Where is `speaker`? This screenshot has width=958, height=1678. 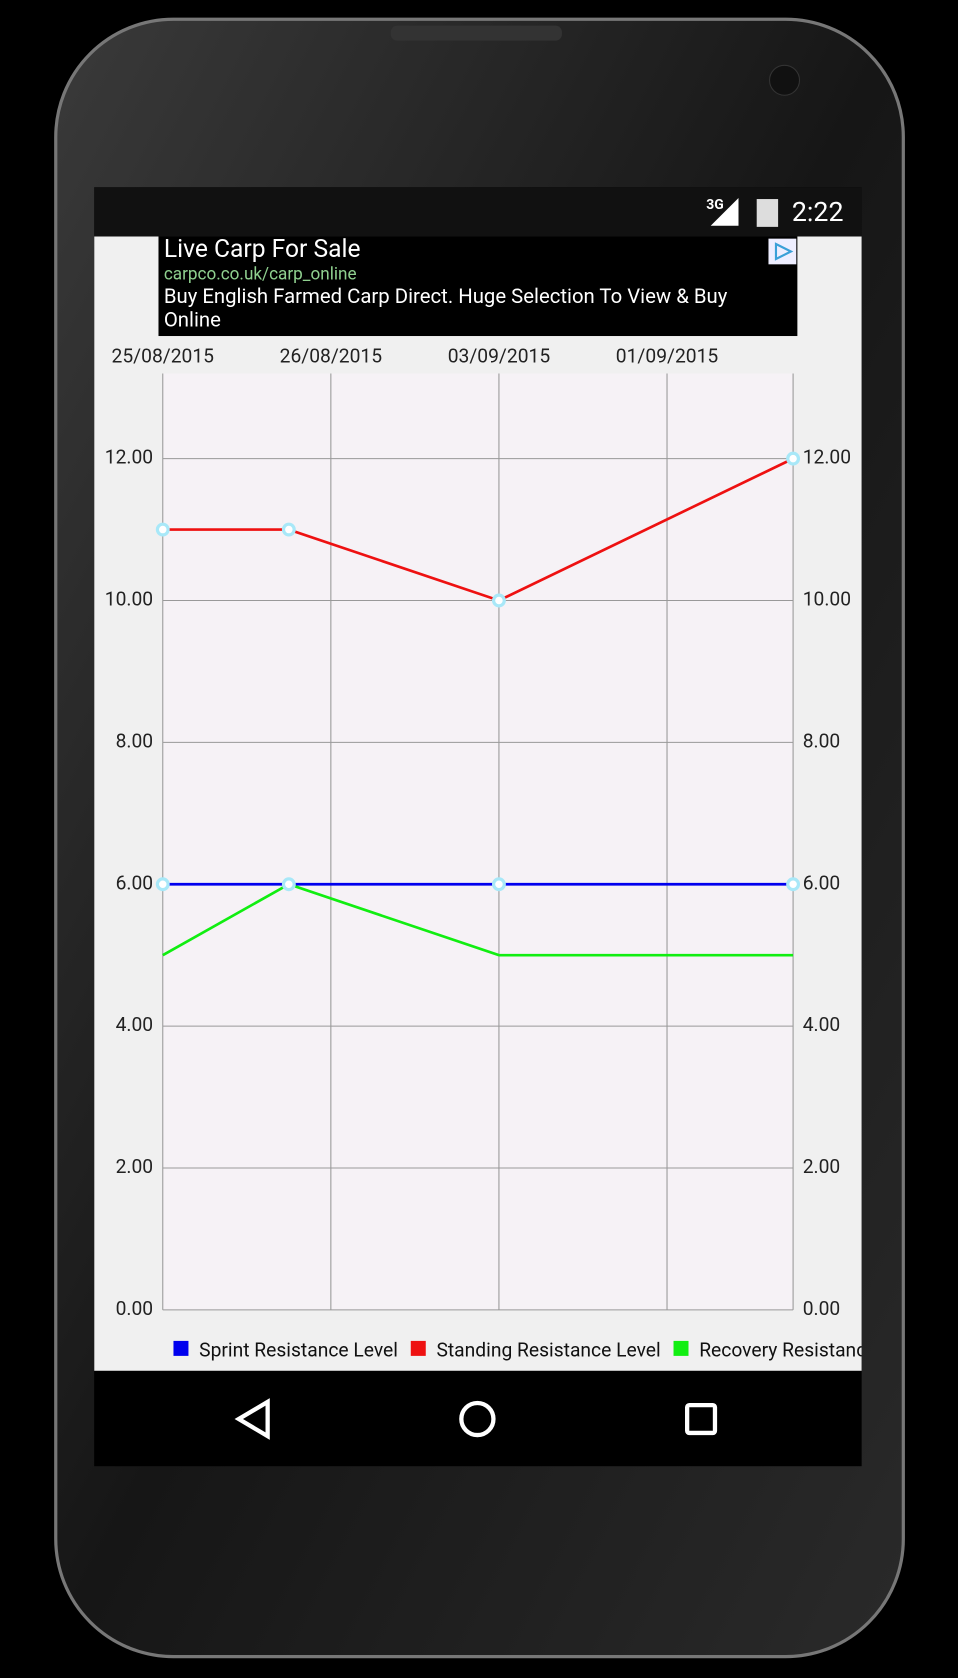
speaker is located at coordinates (476, 33).